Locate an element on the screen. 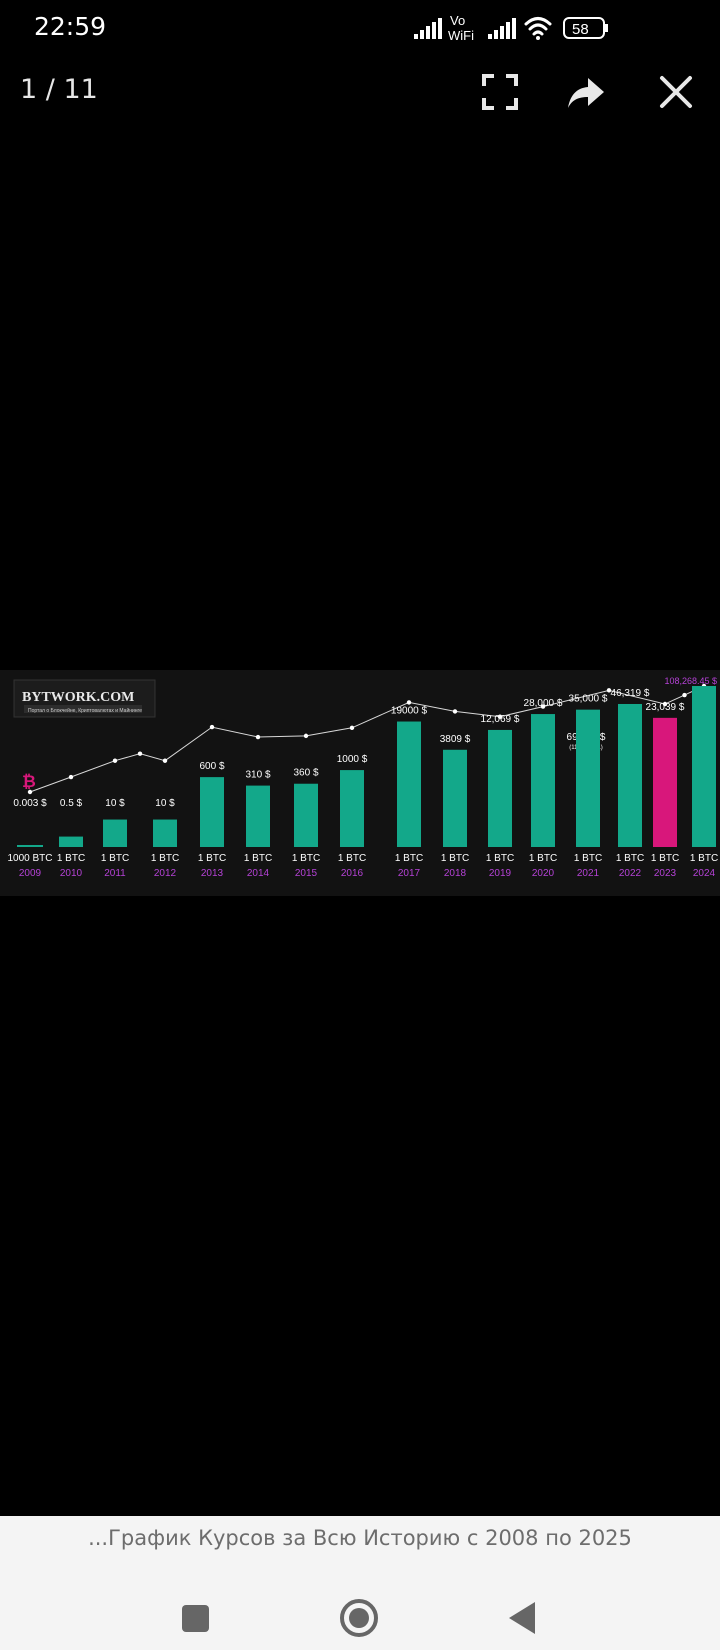  year-label-2013: 2013 is located at coordinates (212, 873).